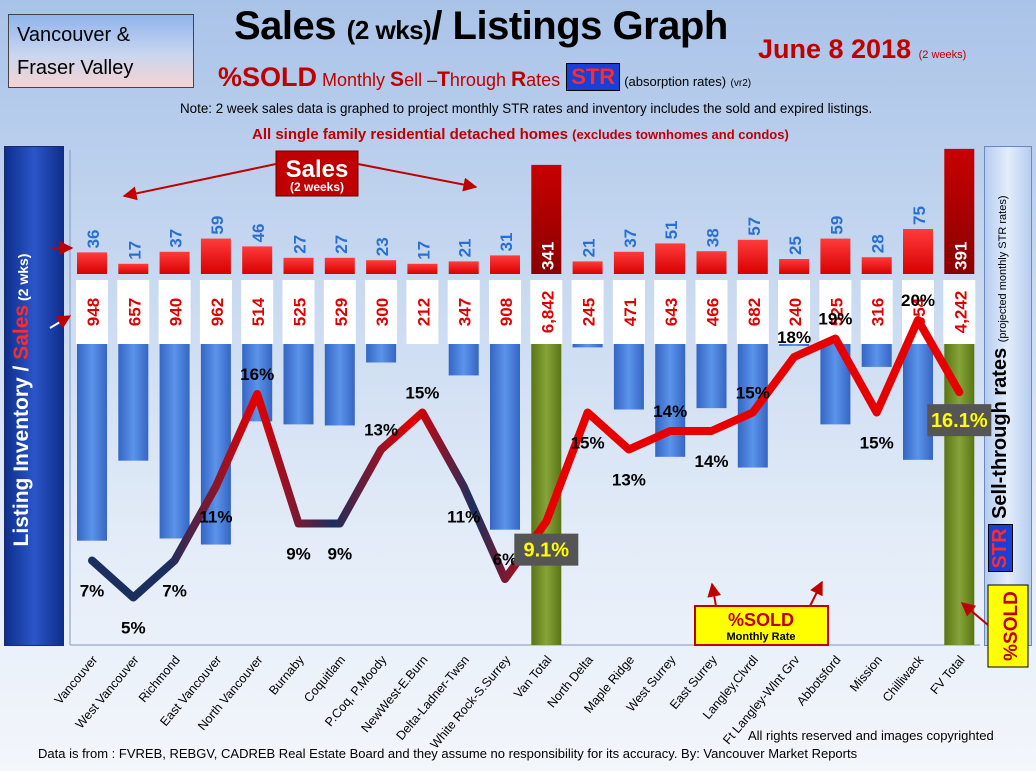 The image size is (1036, 771). I want to click on listing-value-label: 657, so click(134, 312).